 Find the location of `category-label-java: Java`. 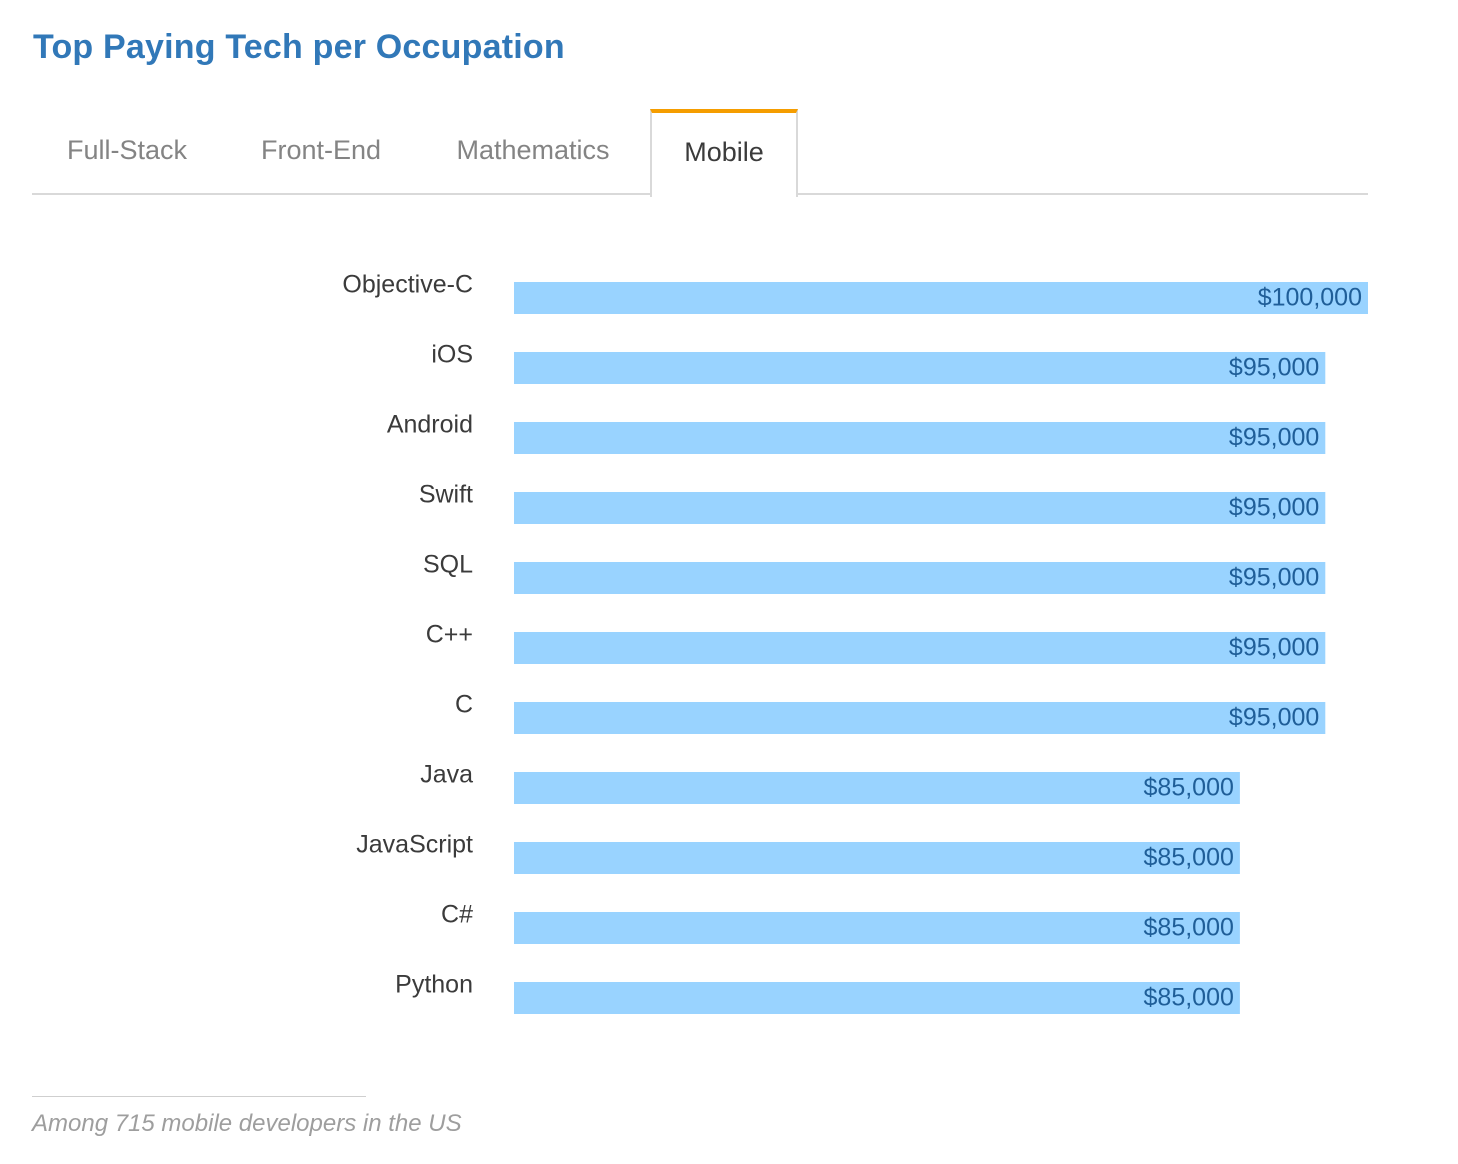

category-label-java: Java is located at coordinates (446, 775).